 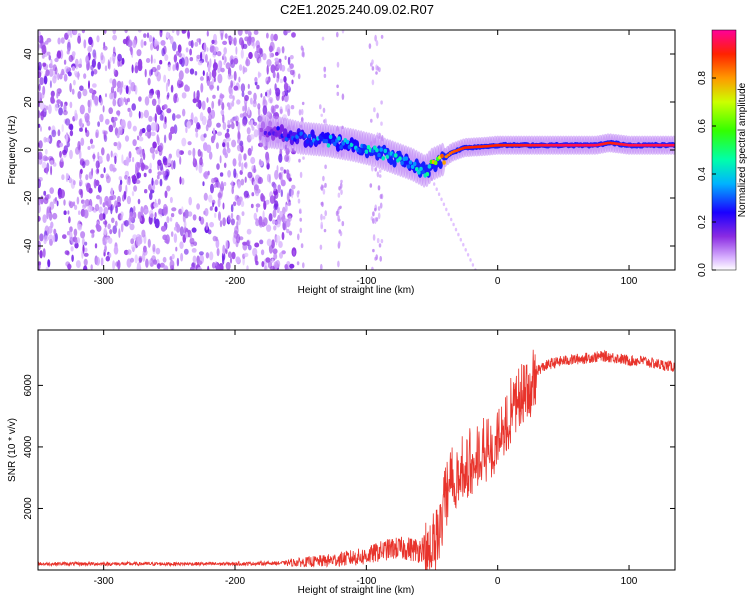 I want to click on tick-label: 40, so click(x=28, y=54).